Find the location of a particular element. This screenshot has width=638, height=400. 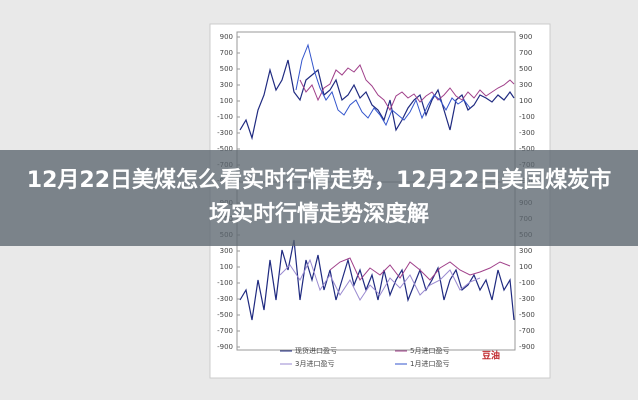

legend-label: 1月进口盈亏 is located at coordinates (429, 364).